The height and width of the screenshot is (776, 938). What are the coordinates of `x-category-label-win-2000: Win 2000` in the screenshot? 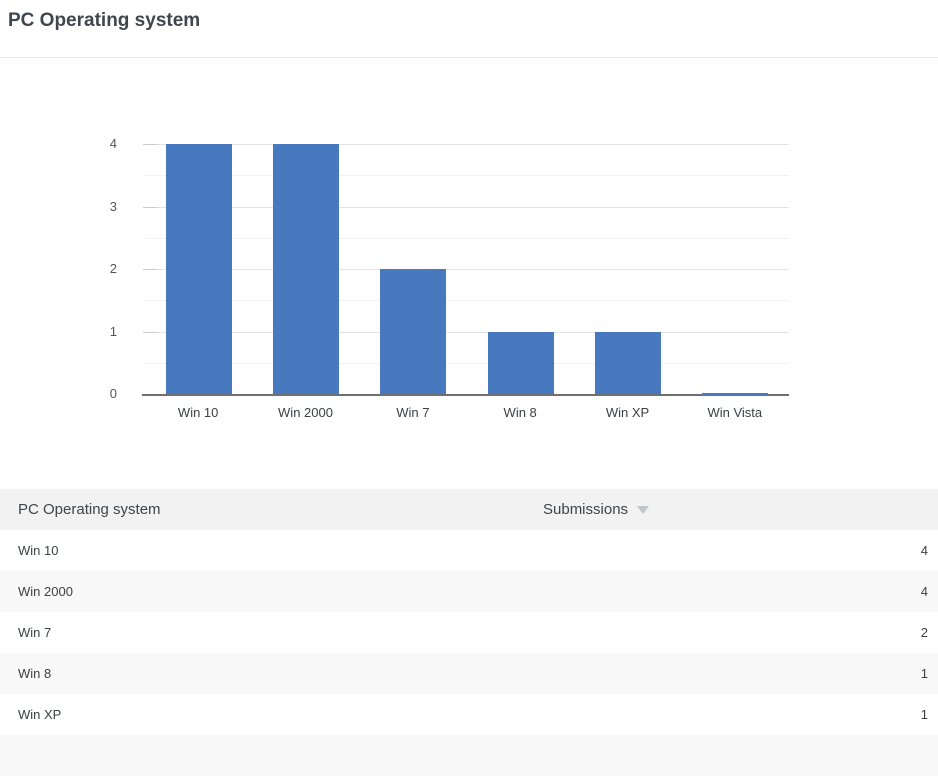 It's located at (305, 412).